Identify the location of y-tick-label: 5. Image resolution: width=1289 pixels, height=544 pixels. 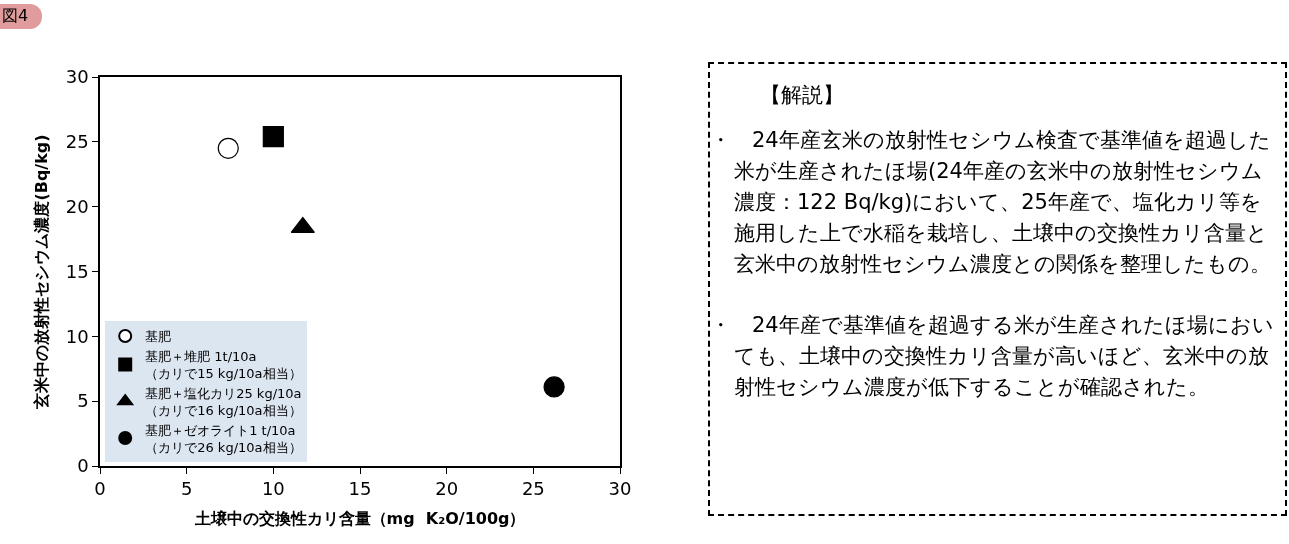
(83, 401).